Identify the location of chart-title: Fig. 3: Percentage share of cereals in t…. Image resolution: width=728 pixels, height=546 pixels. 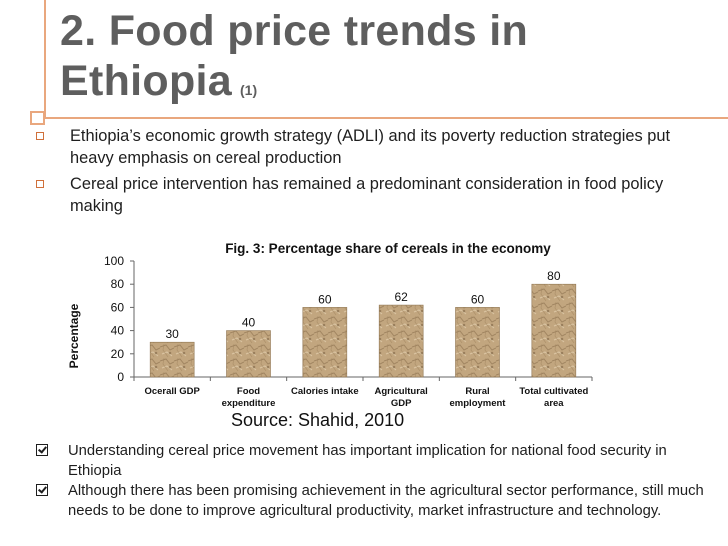
(388, 248).